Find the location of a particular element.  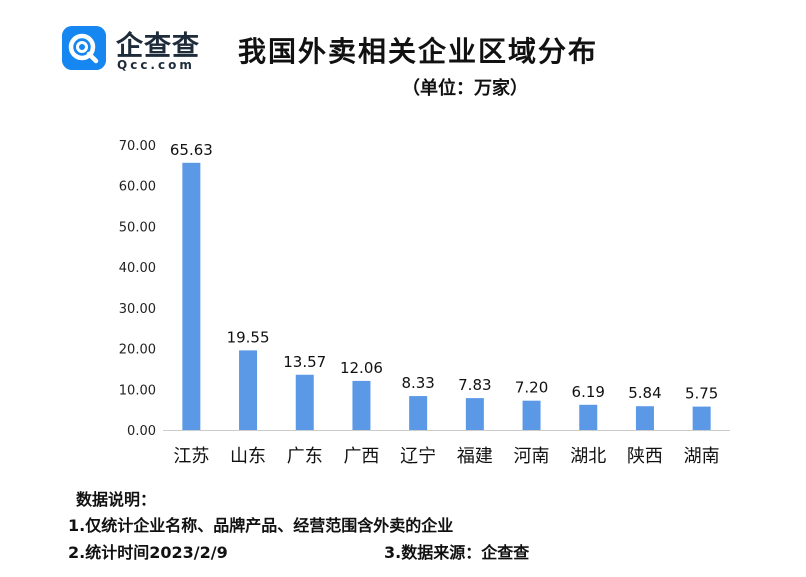

chart-title: 我国外卖相关企业区域分布 is located at coordinates (418, 51).